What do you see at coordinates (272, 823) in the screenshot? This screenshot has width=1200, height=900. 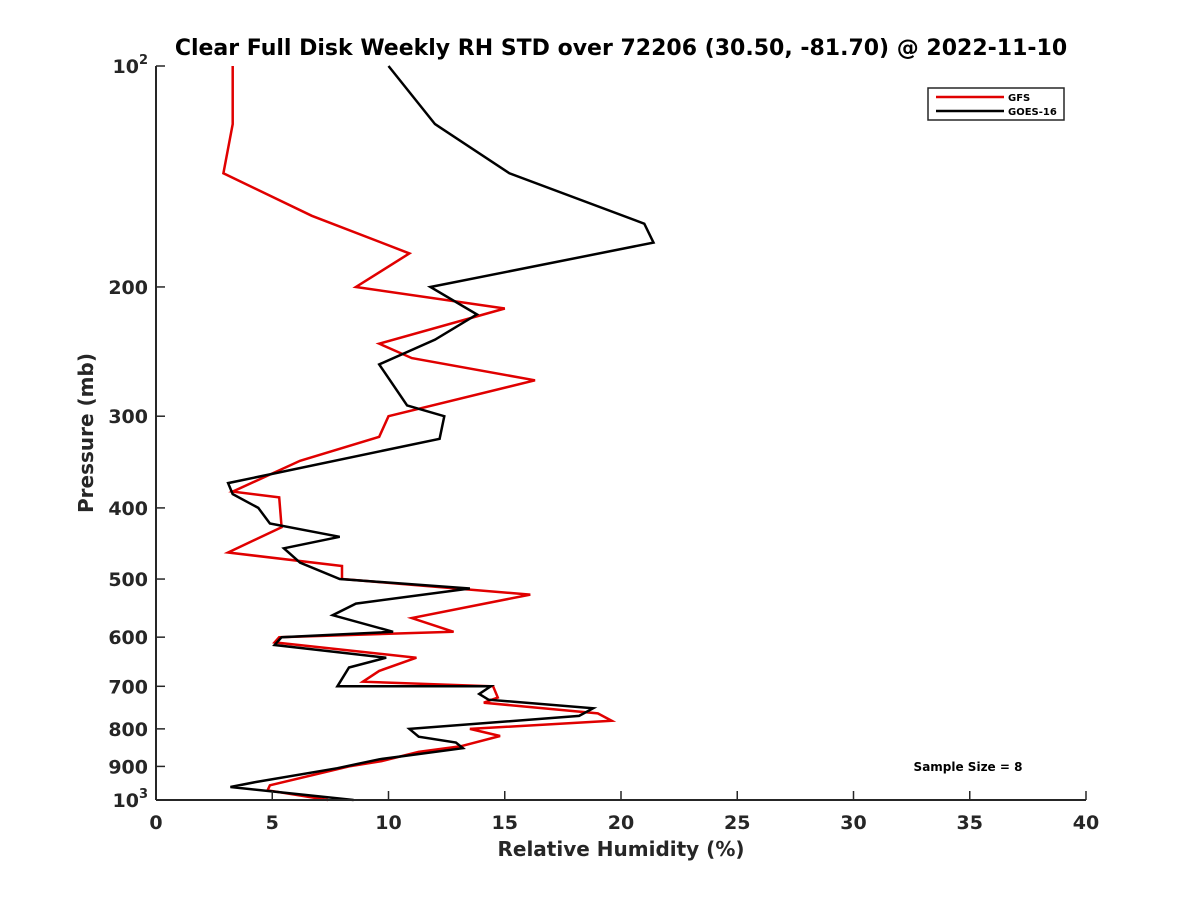 I see `x-tick-label: 5` at bounding box center [272, 823].